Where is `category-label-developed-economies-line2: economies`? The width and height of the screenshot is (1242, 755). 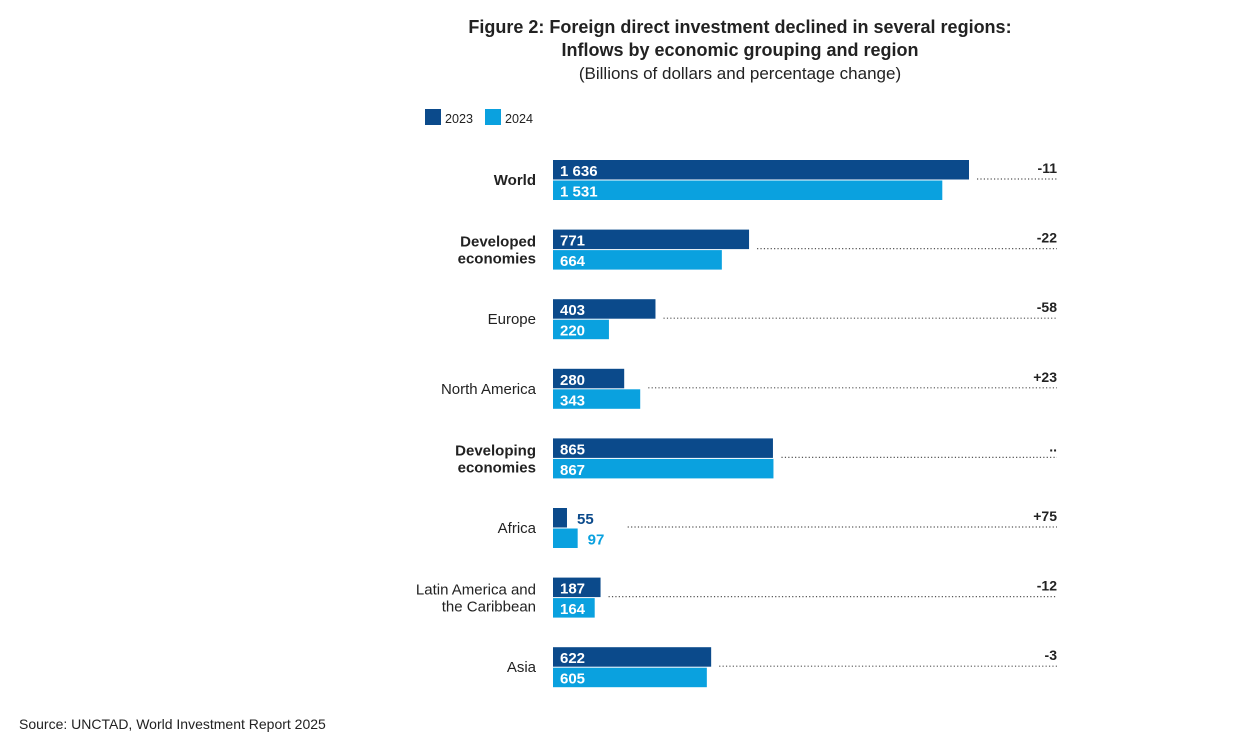 category-label-developed-economies-line2: economies is located at coordinates (497, 259).